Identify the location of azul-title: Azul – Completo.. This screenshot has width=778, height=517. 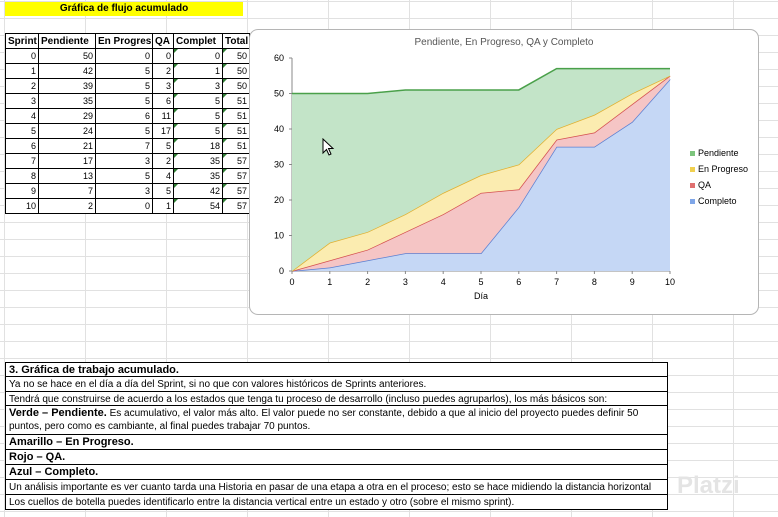
(54, 472).